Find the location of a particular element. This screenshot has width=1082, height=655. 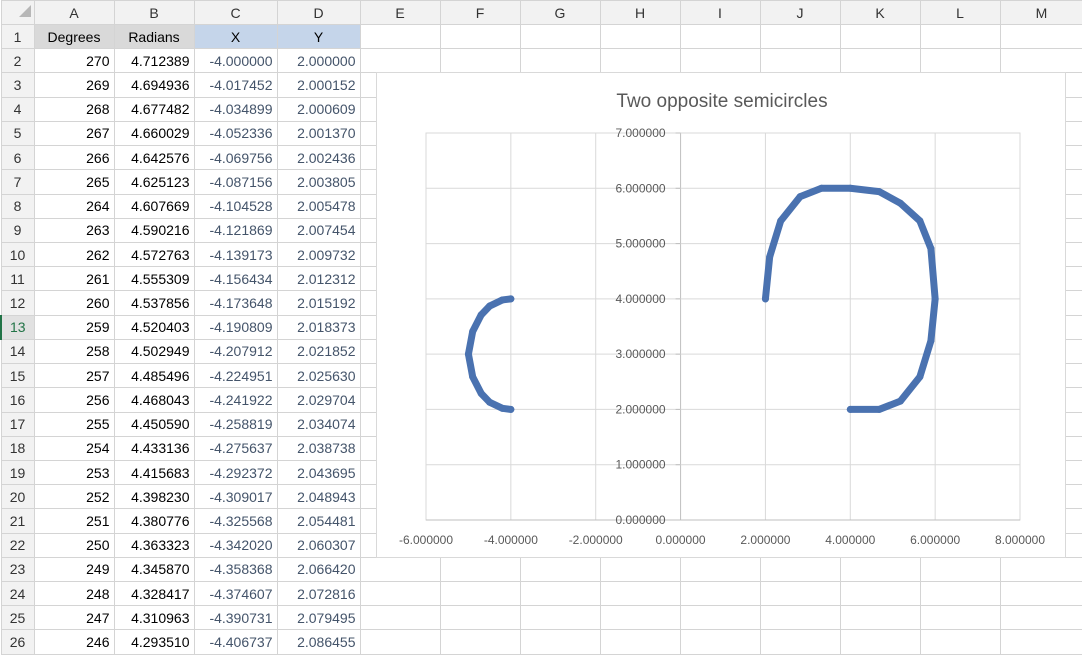

cell-y: 2.000000 is located at coordinates (318, 61).